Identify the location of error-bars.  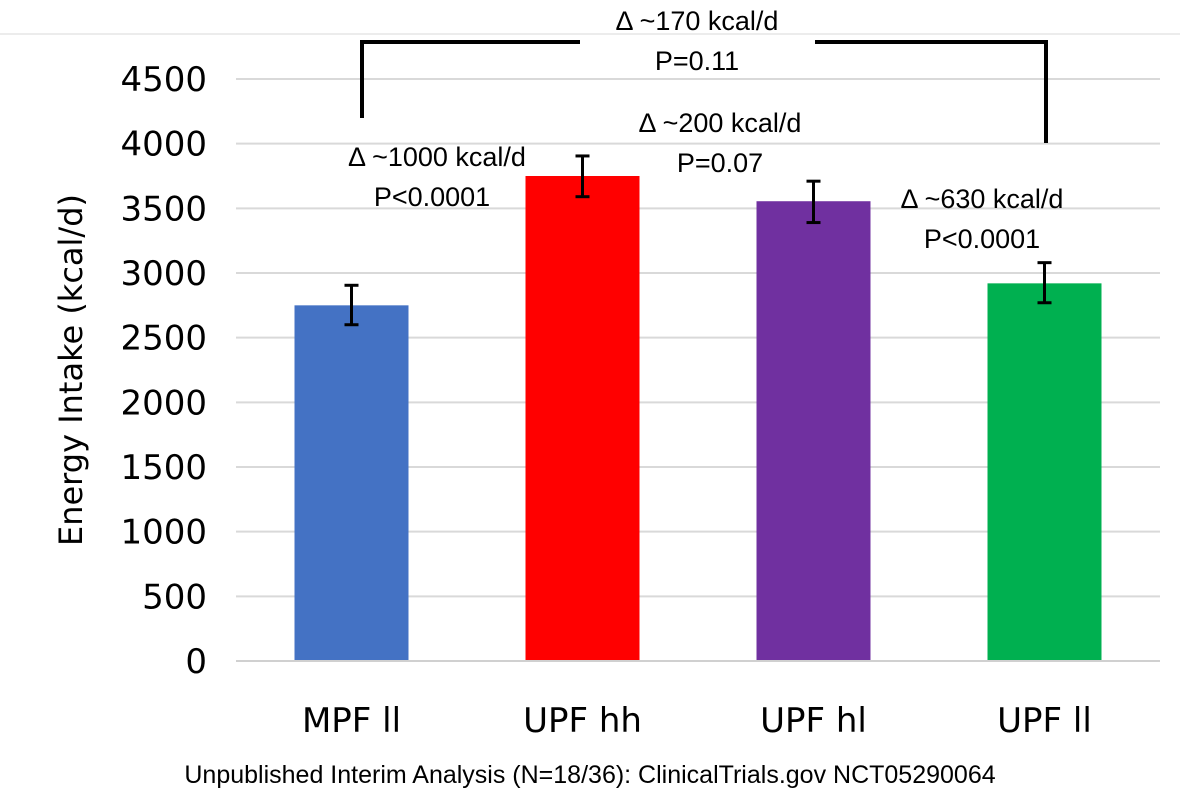
(698, 240).